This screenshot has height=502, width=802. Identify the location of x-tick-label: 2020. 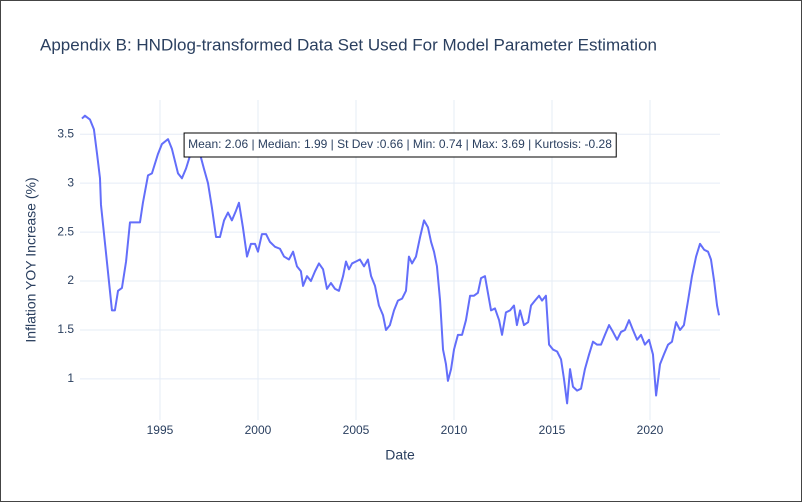
(650, 430).